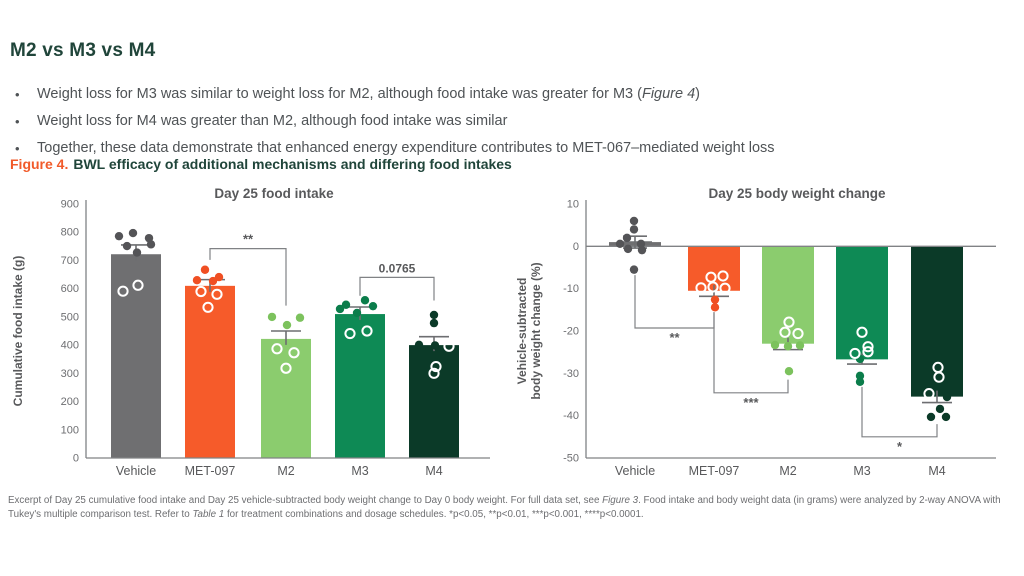 The width and height of the screenshot is (1024, 576). I want to click on chart-title: Day 25 body weight change, so click(797, 193).